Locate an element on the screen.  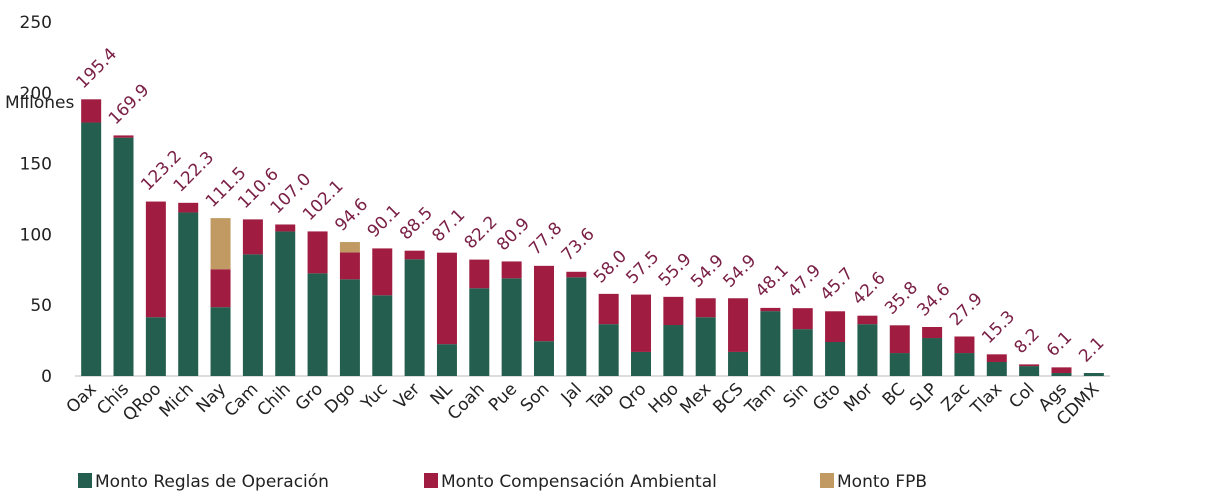
x-tick-label: Col is located at coordinates (1021, 395).